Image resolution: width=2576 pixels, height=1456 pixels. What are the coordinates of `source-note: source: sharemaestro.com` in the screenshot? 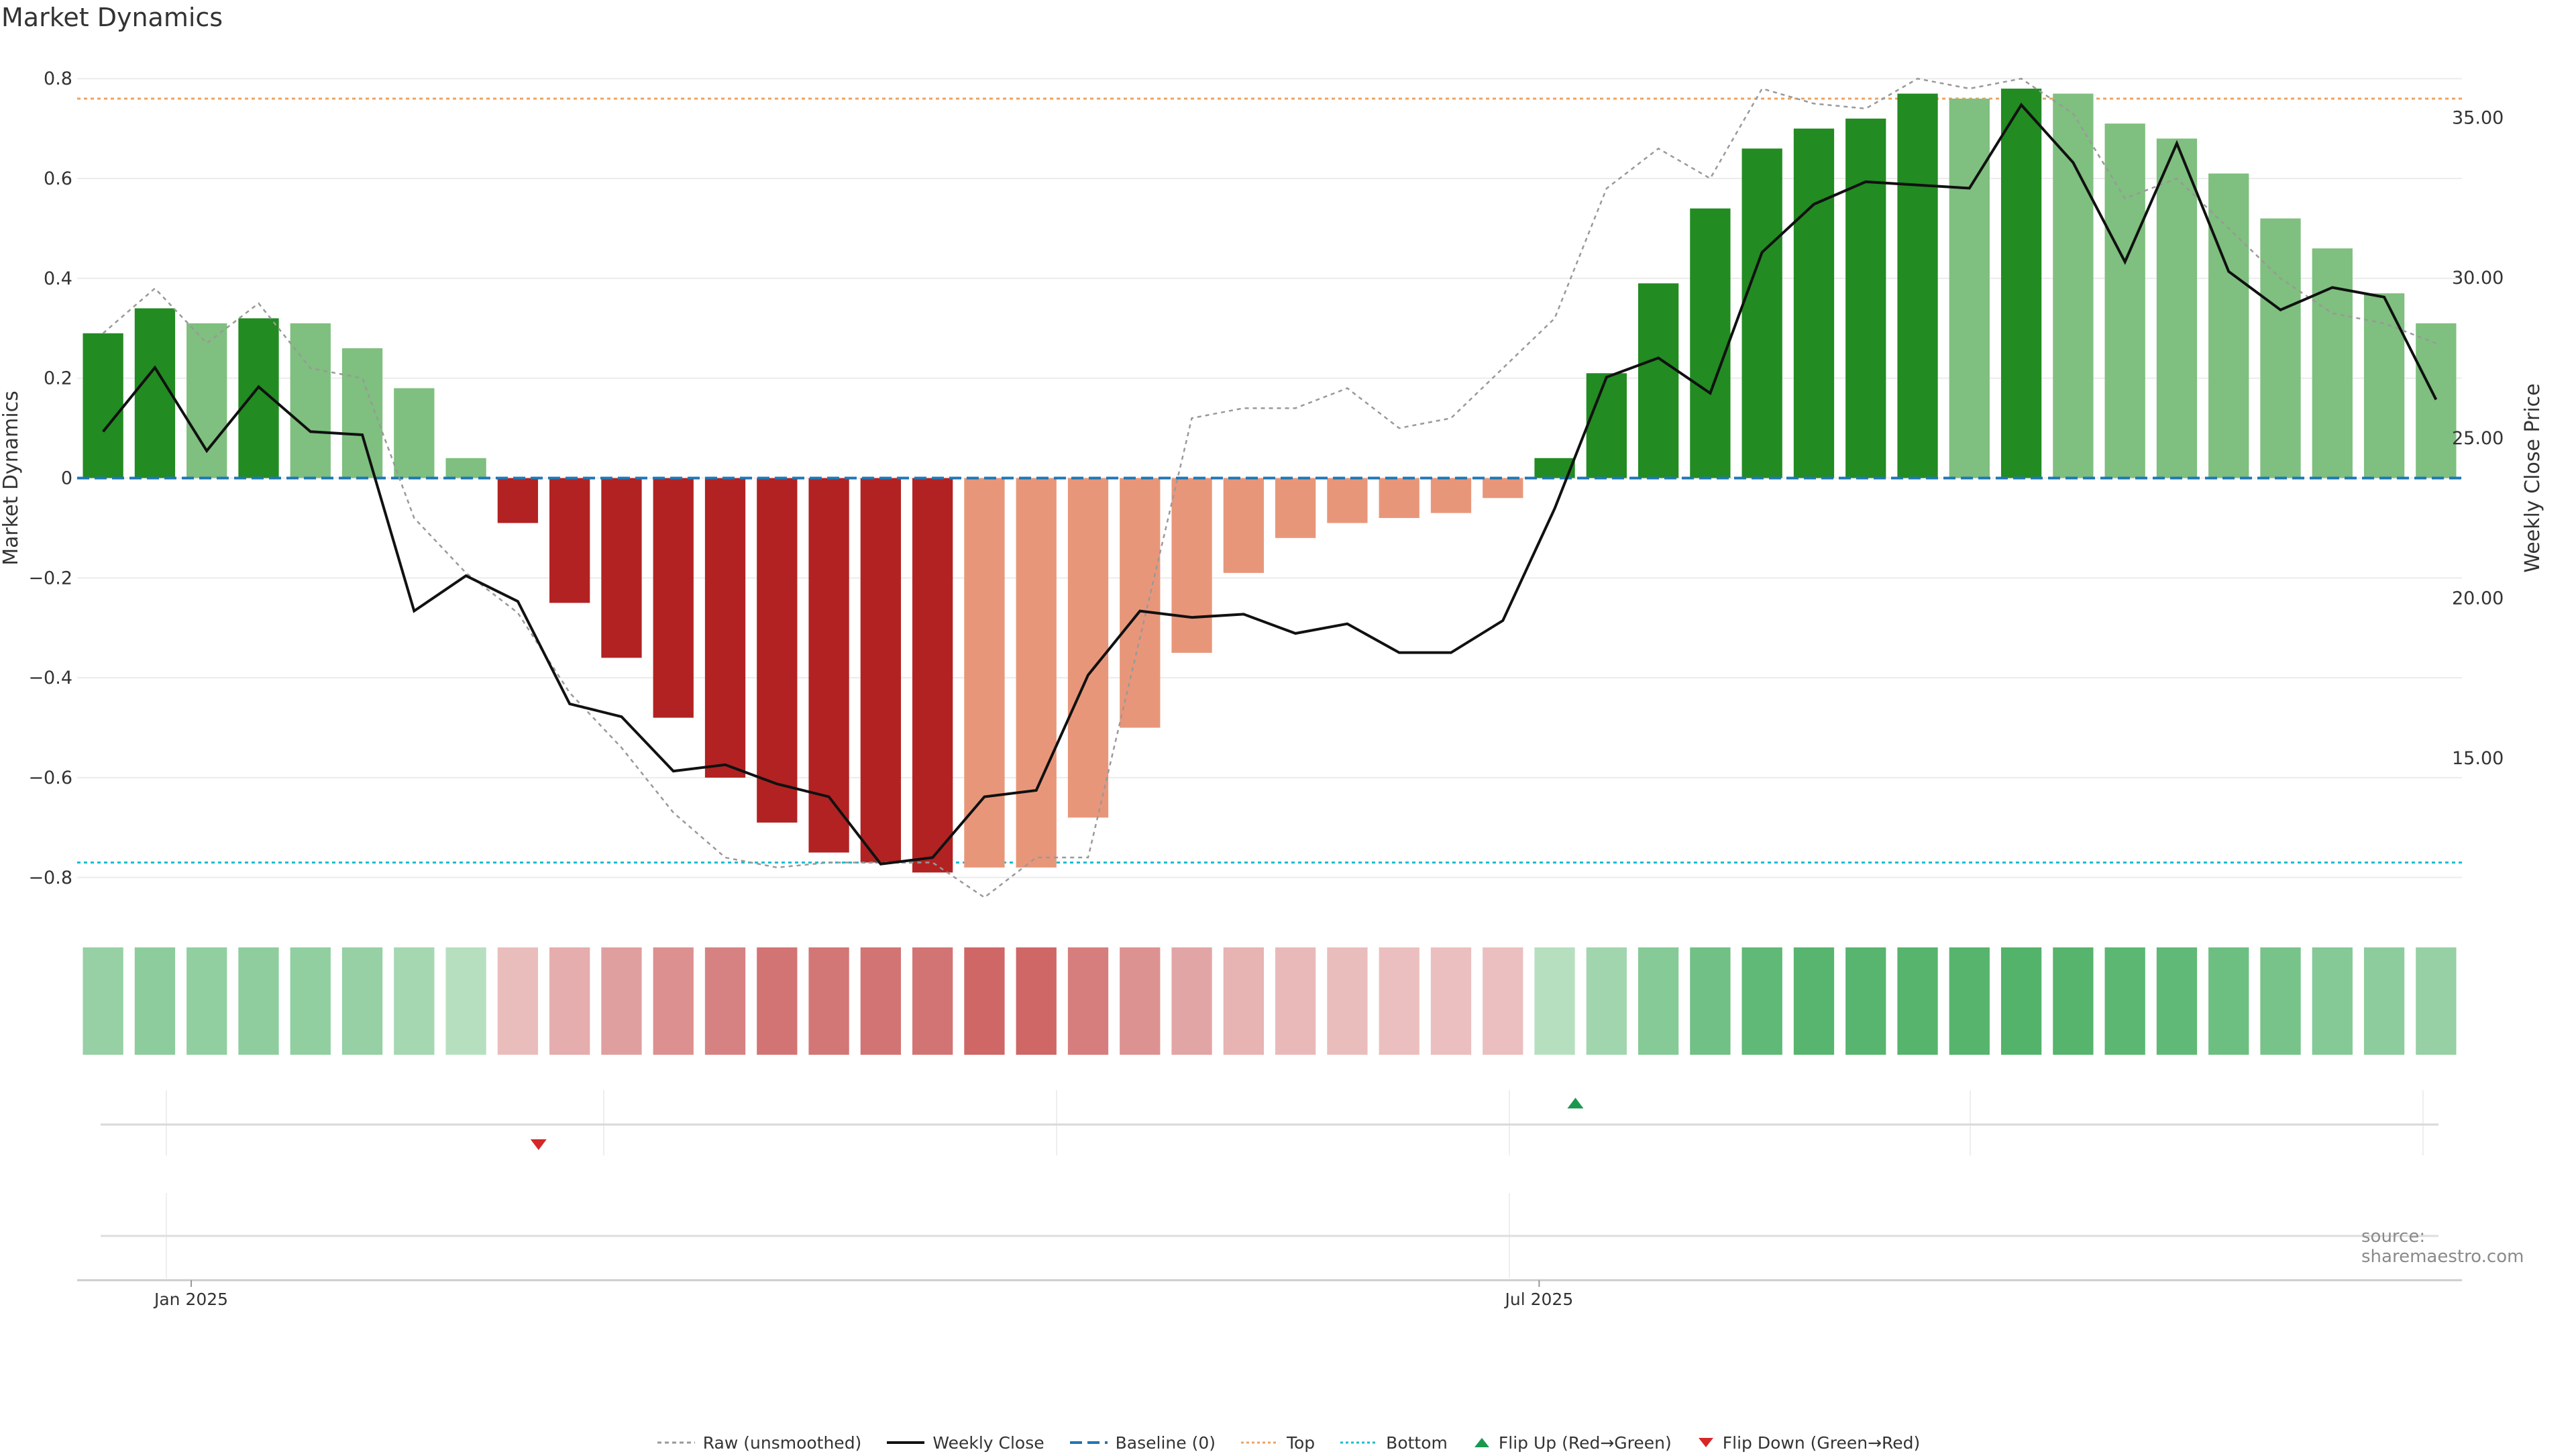 It's located at (2442, 1247).